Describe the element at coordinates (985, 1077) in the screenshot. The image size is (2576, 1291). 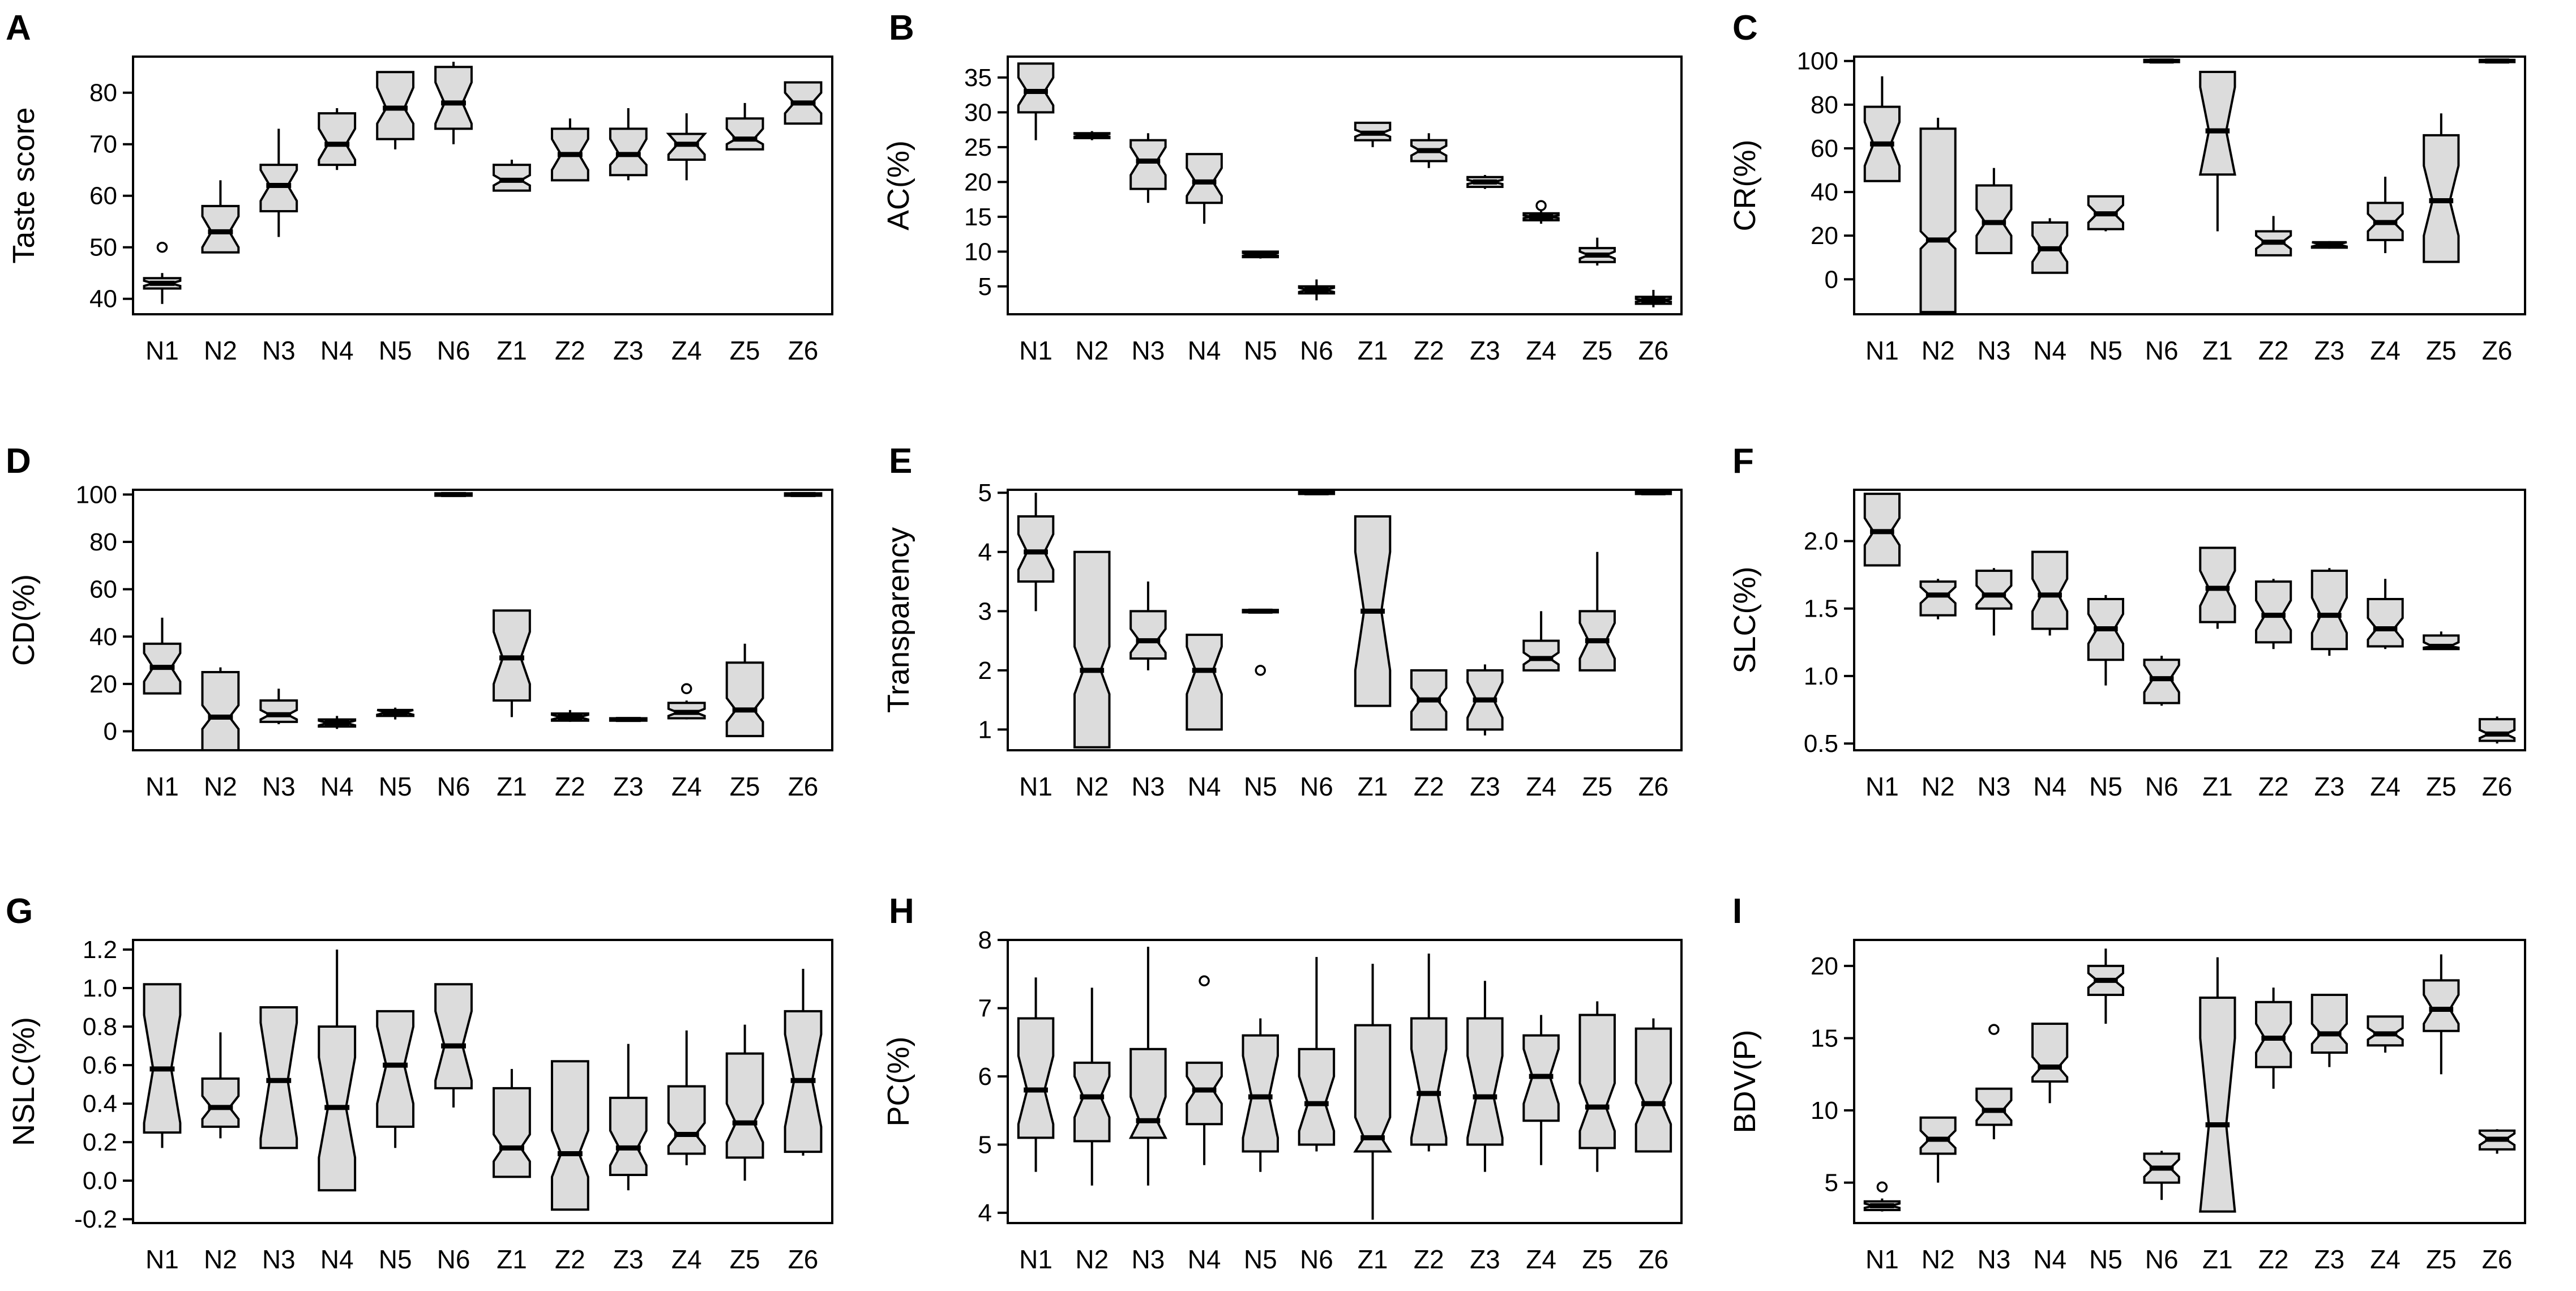
I see `y-tick-label: 6` at that location.